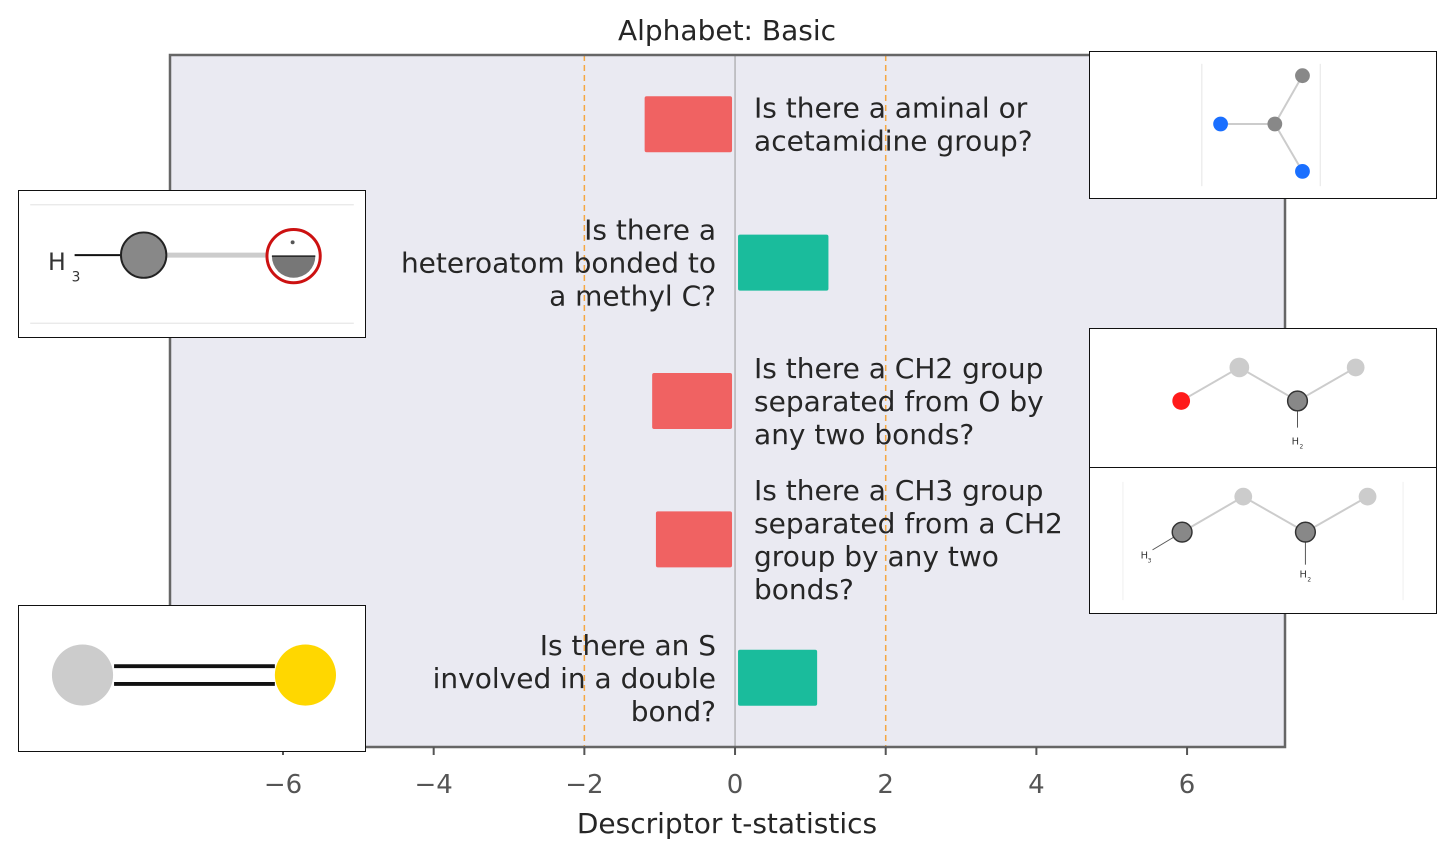 Image resolution: width=1454 pixels, height=857 pixels. Describe the element at coordinates (891, 108) in the screenshot. I see `category-label-0-line-0: Is there a aminal or` at that location.